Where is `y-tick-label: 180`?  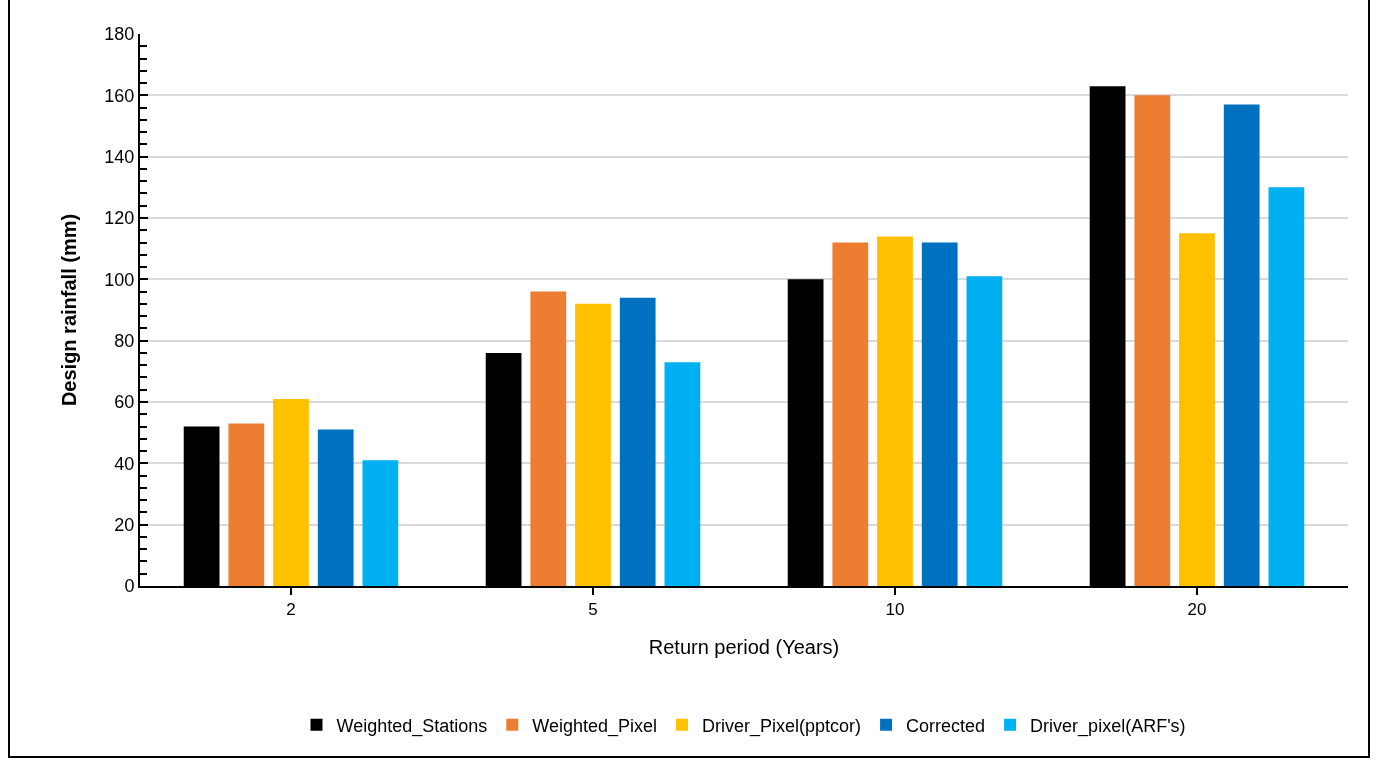
y-tick-label: 180 is located at coordinates (119, 34).